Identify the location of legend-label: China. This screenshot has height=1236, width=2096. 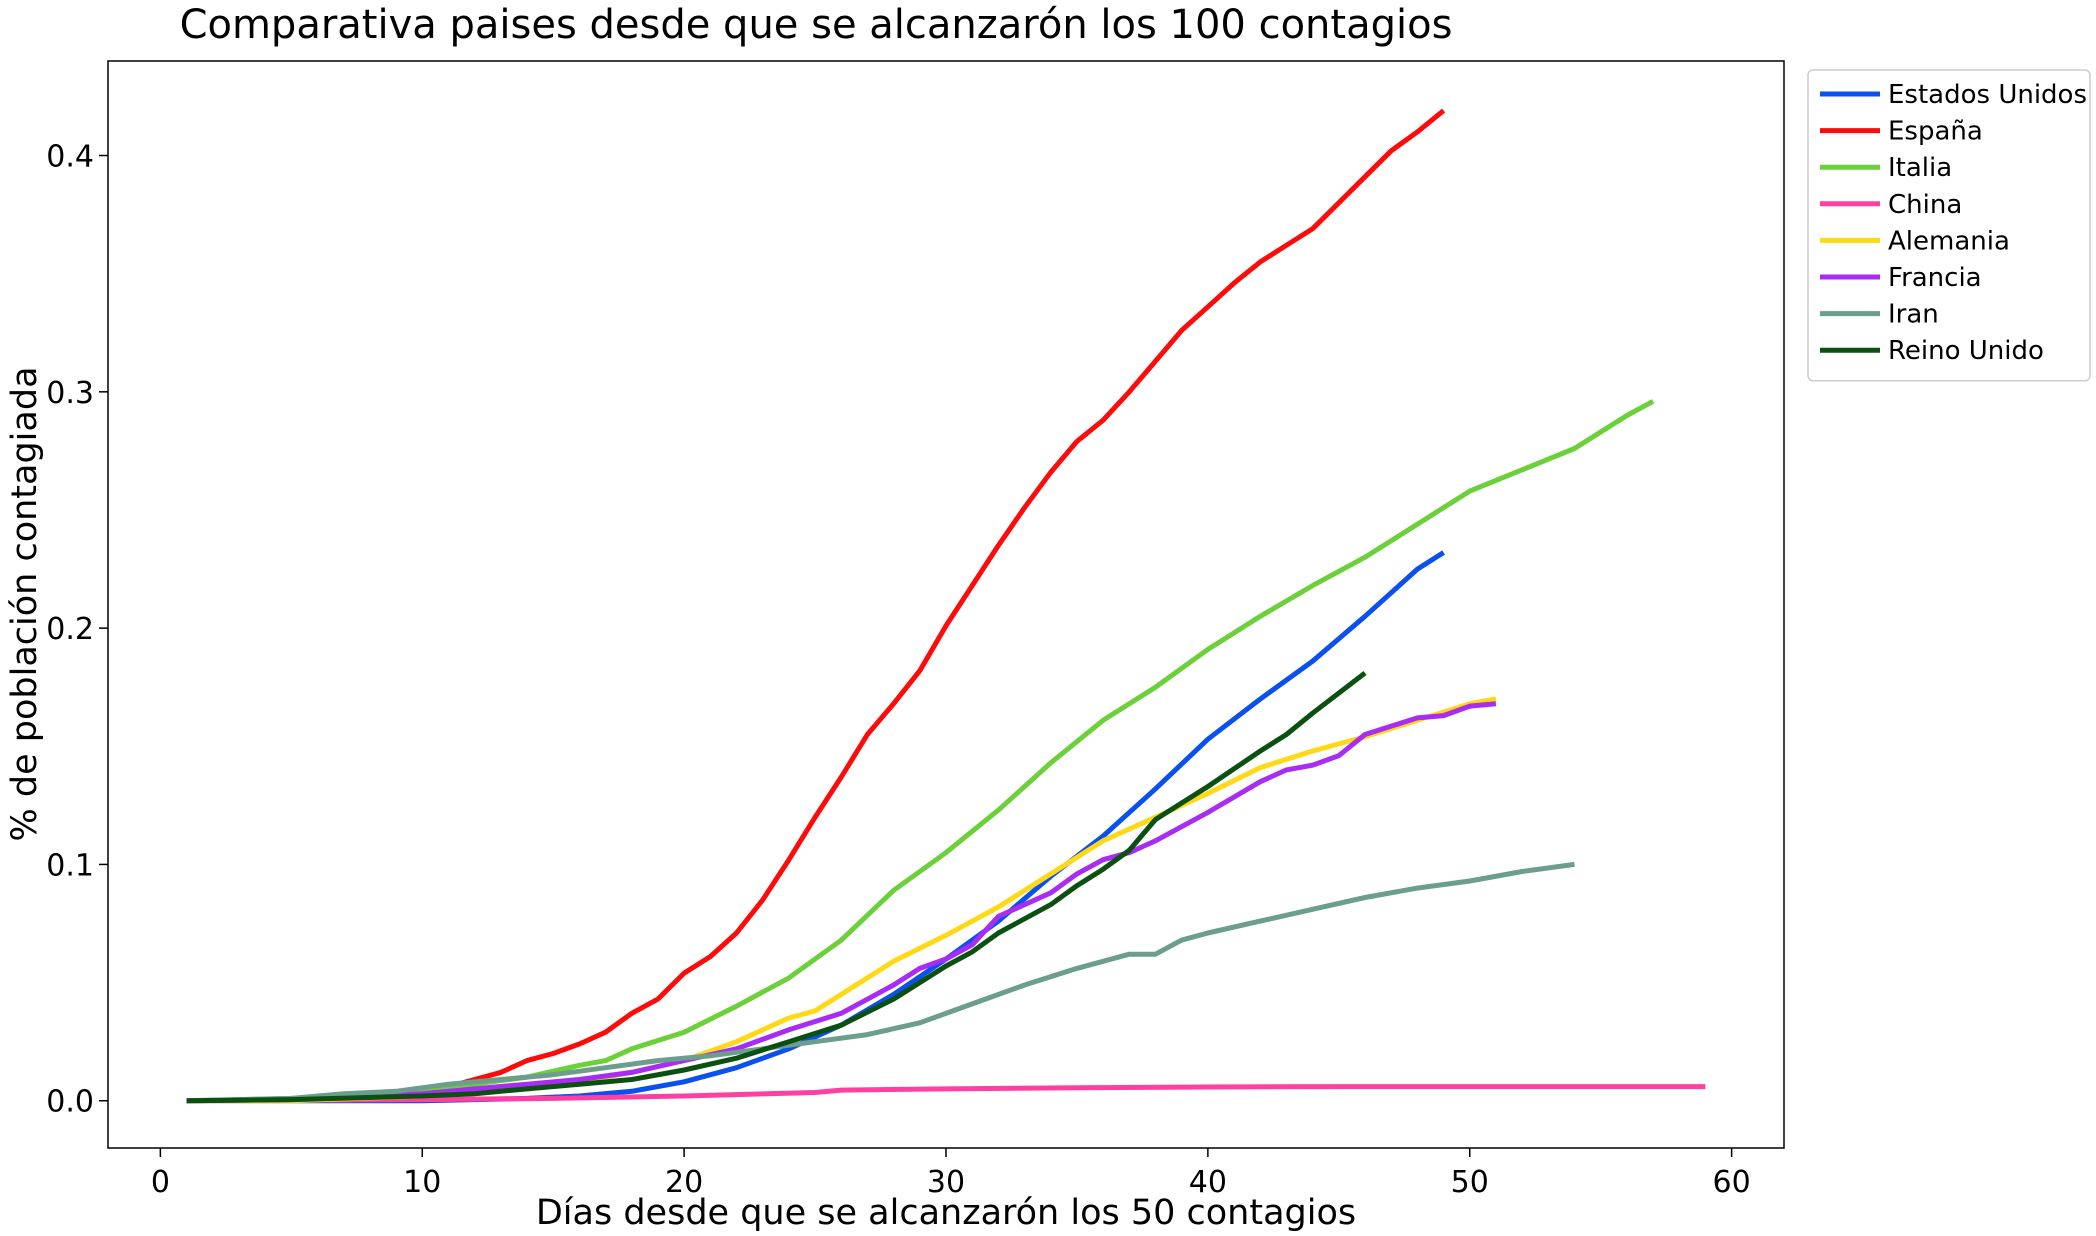
(1925, 205).